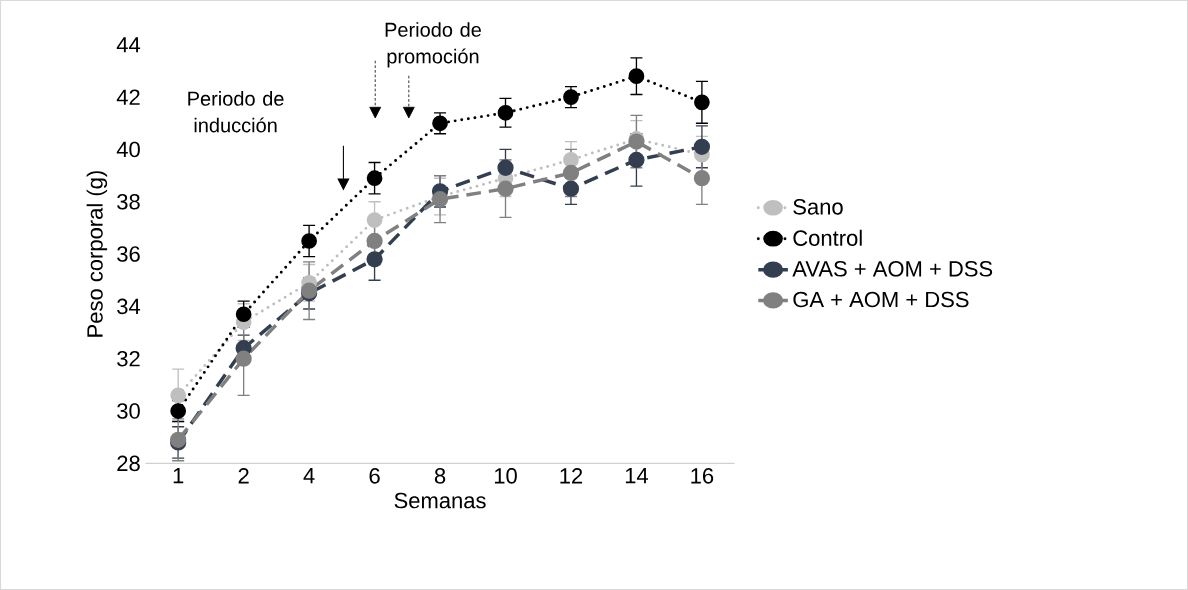 The height and width of the screenshot is (590, 1188). Describe the element at coordinates (505, 475) in the screenshot. I see `x-tick-label: 10` at that location.